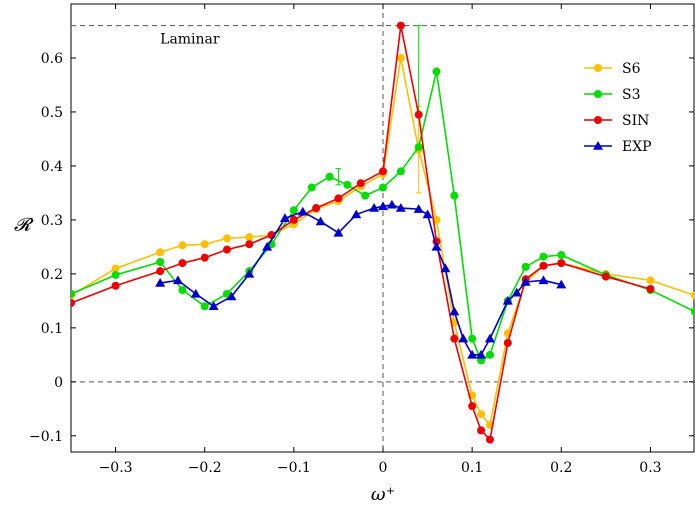 Image resolution: width=695 pixels, height=509 pixels. Describe the element at coordinates (561, 468) in the screenshot. I see `x-tick-label: 0.2` at that location.